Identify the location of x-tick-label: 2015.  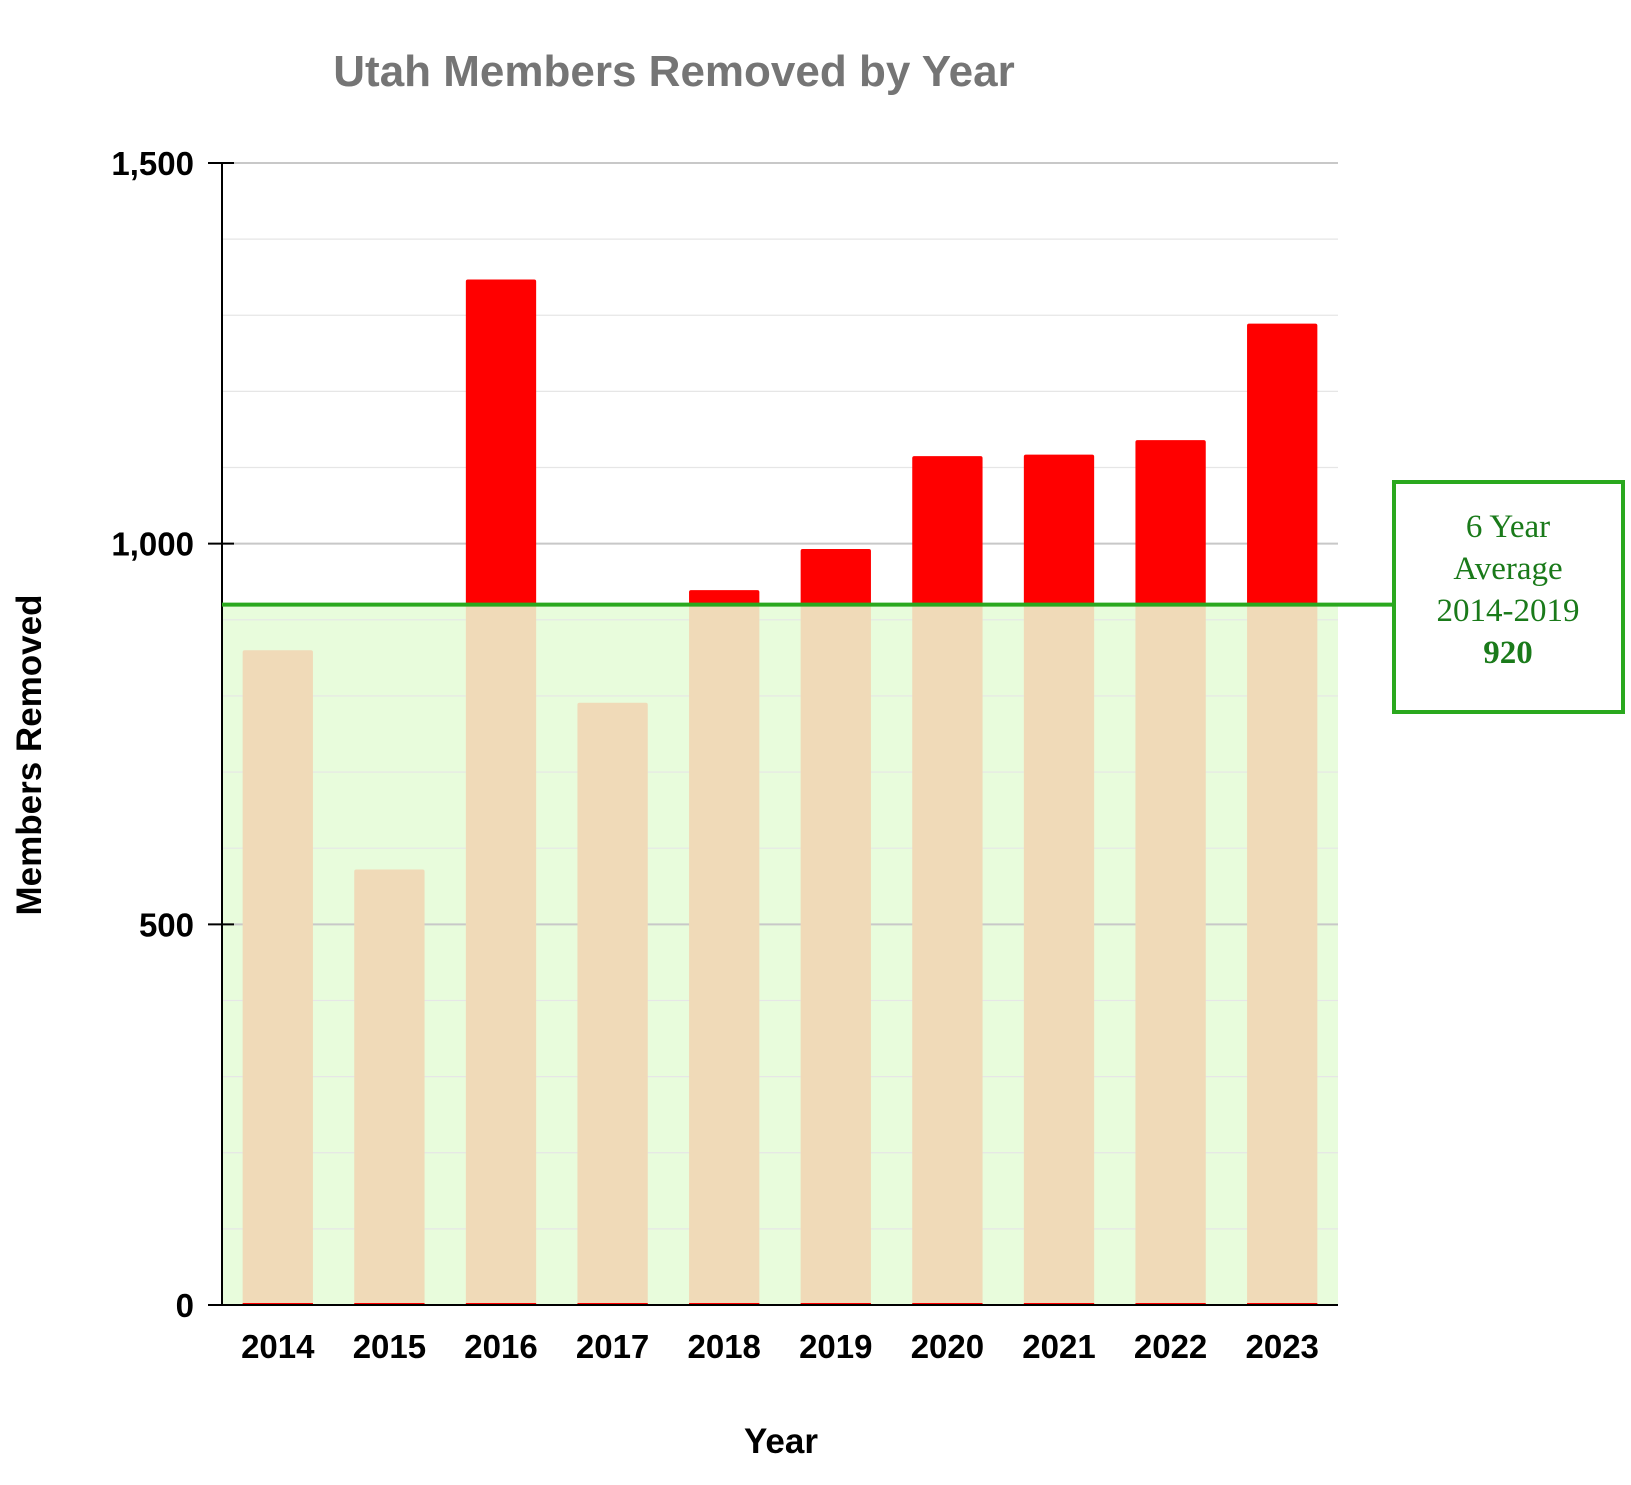
(389, 1346).